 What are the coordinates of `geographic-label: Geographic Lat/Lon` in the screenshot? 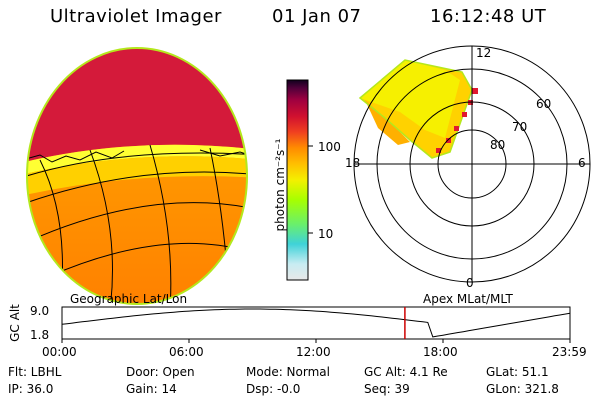 It's located at (129, 299).